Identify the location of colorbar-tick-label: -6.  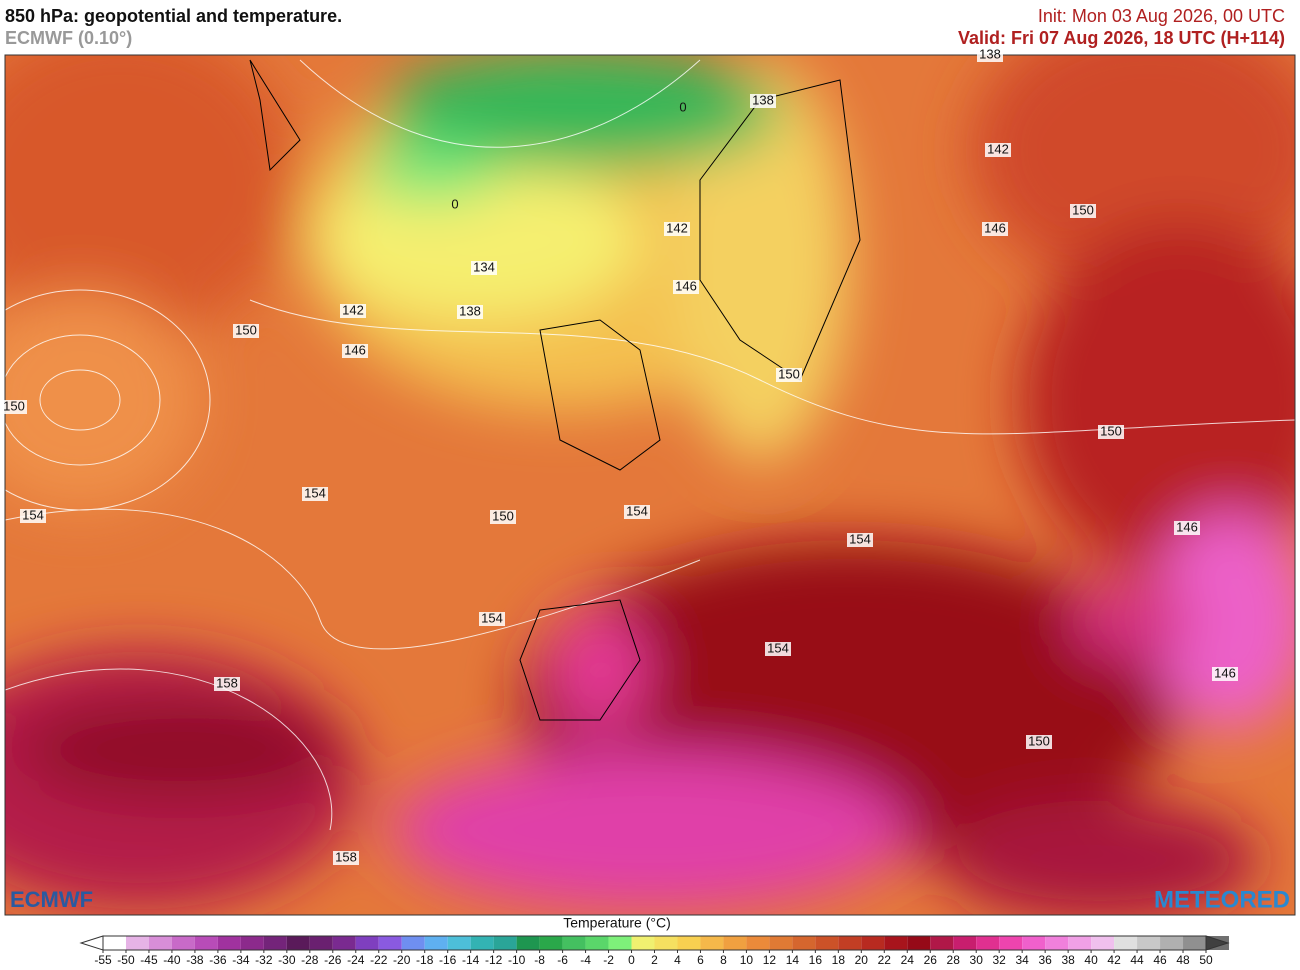
(562, 960).